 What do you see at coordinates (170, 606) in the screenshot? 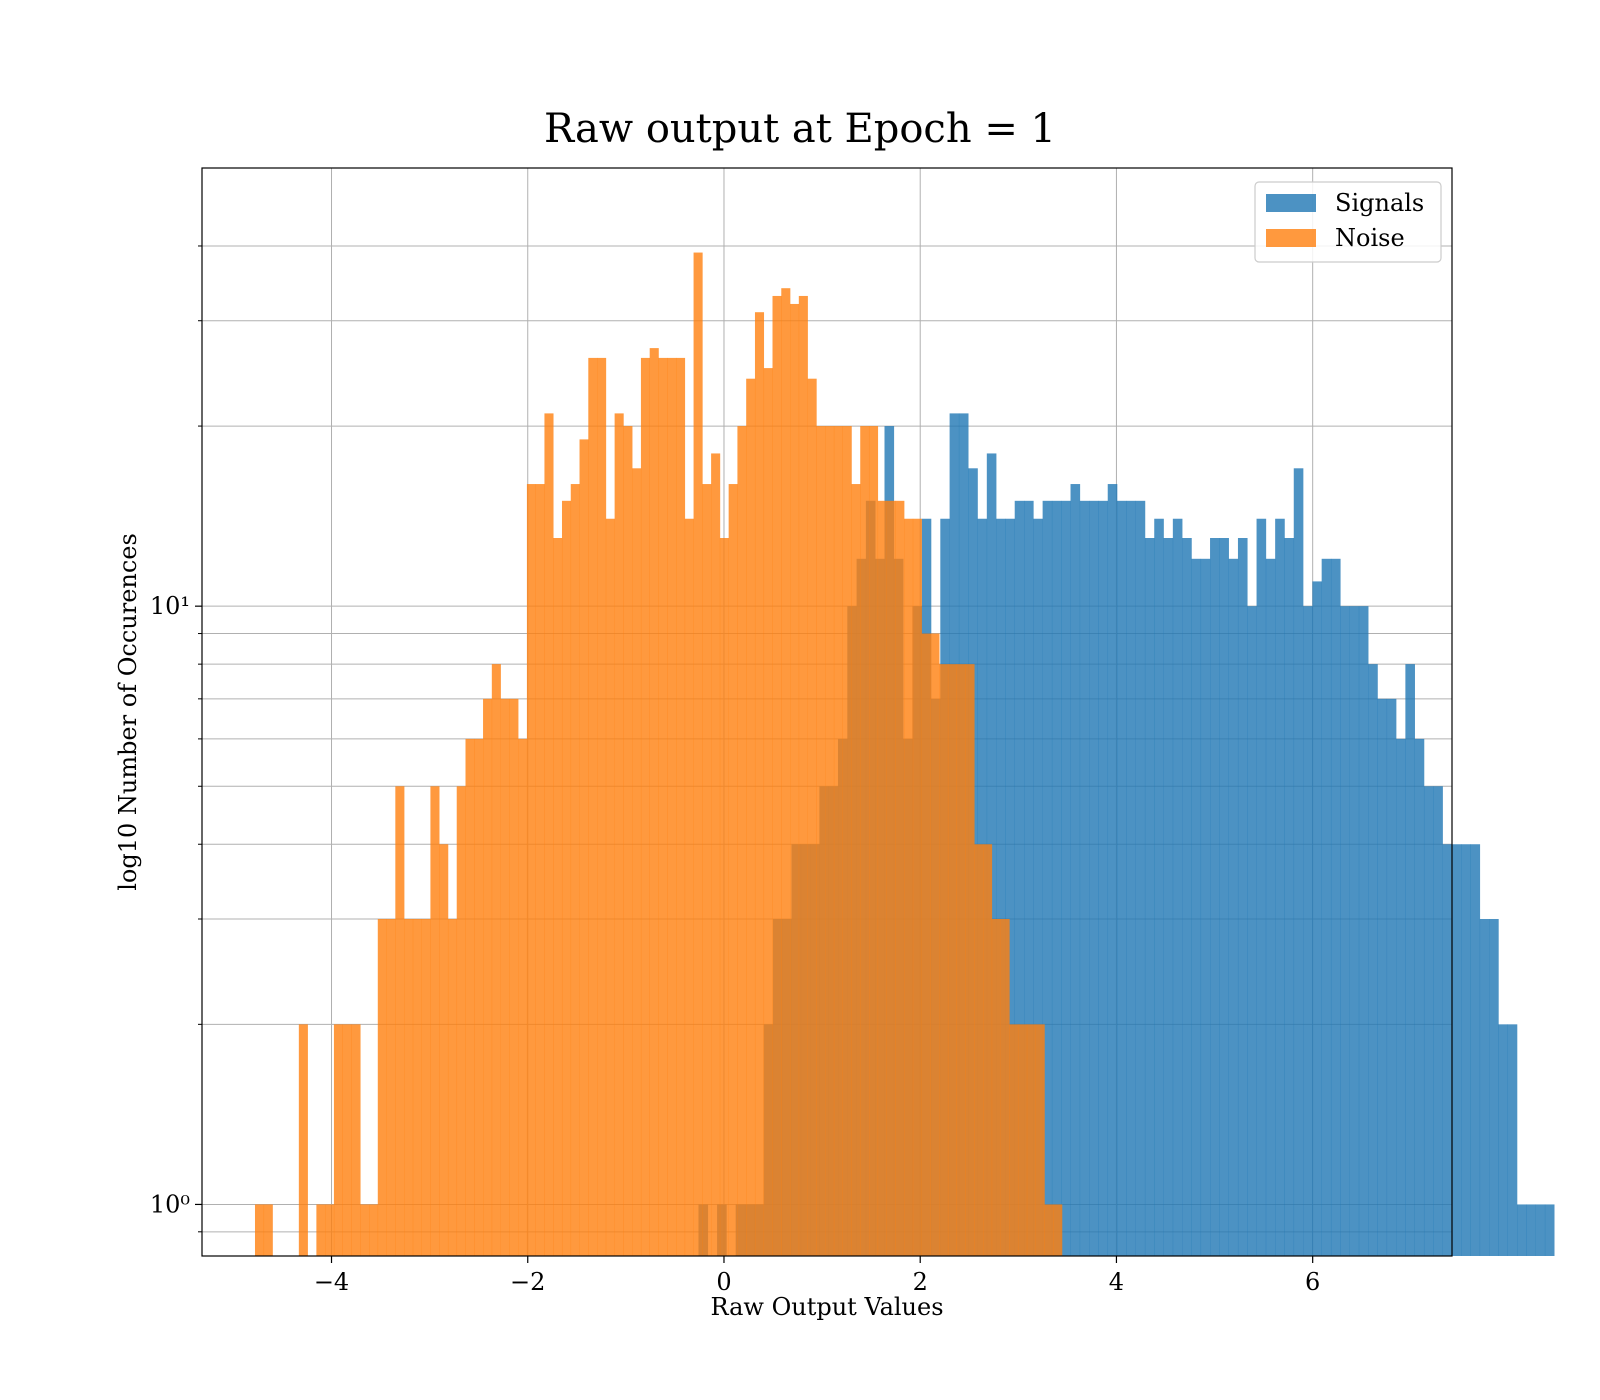
I see `y-tick-label: 10¹` at bounding box center [170, 606].